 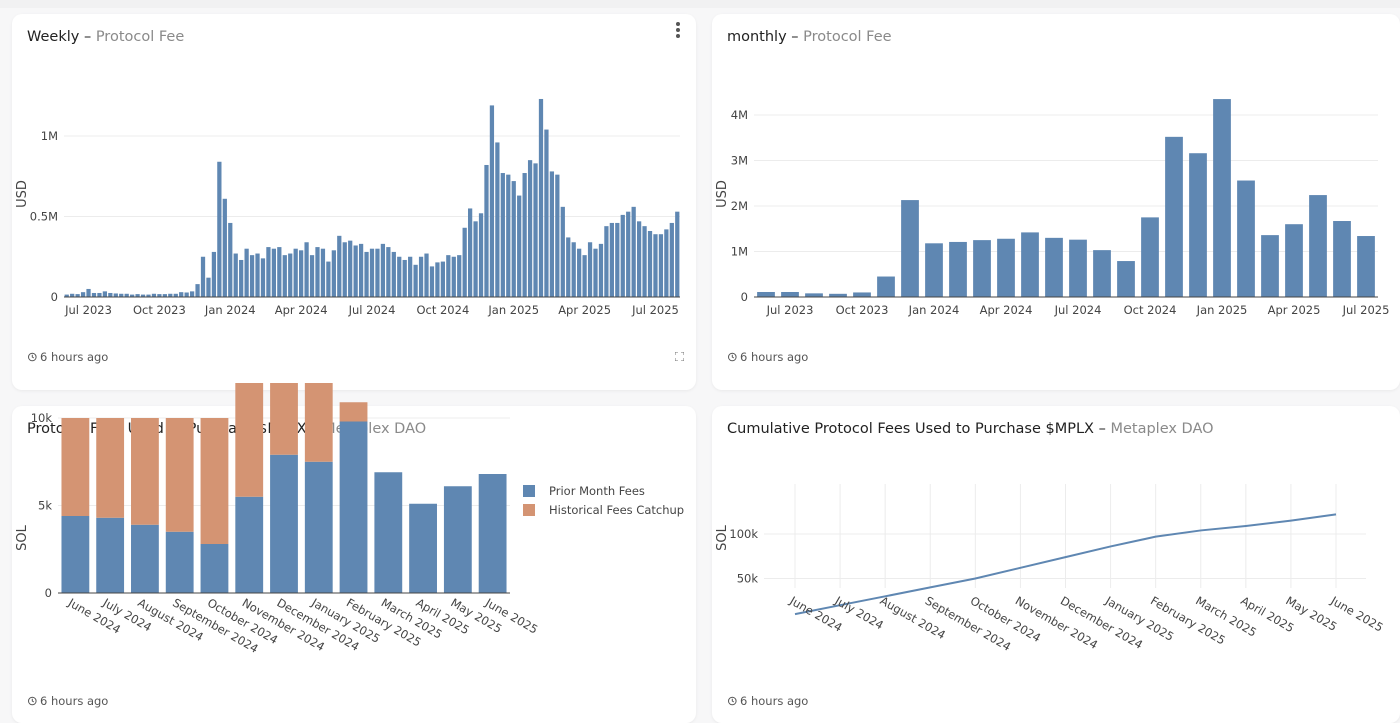 What do you see at coordinates (49, 136) in the screenshot?
I see `y-tick-label: 1M` at bounding box center [49, 136].